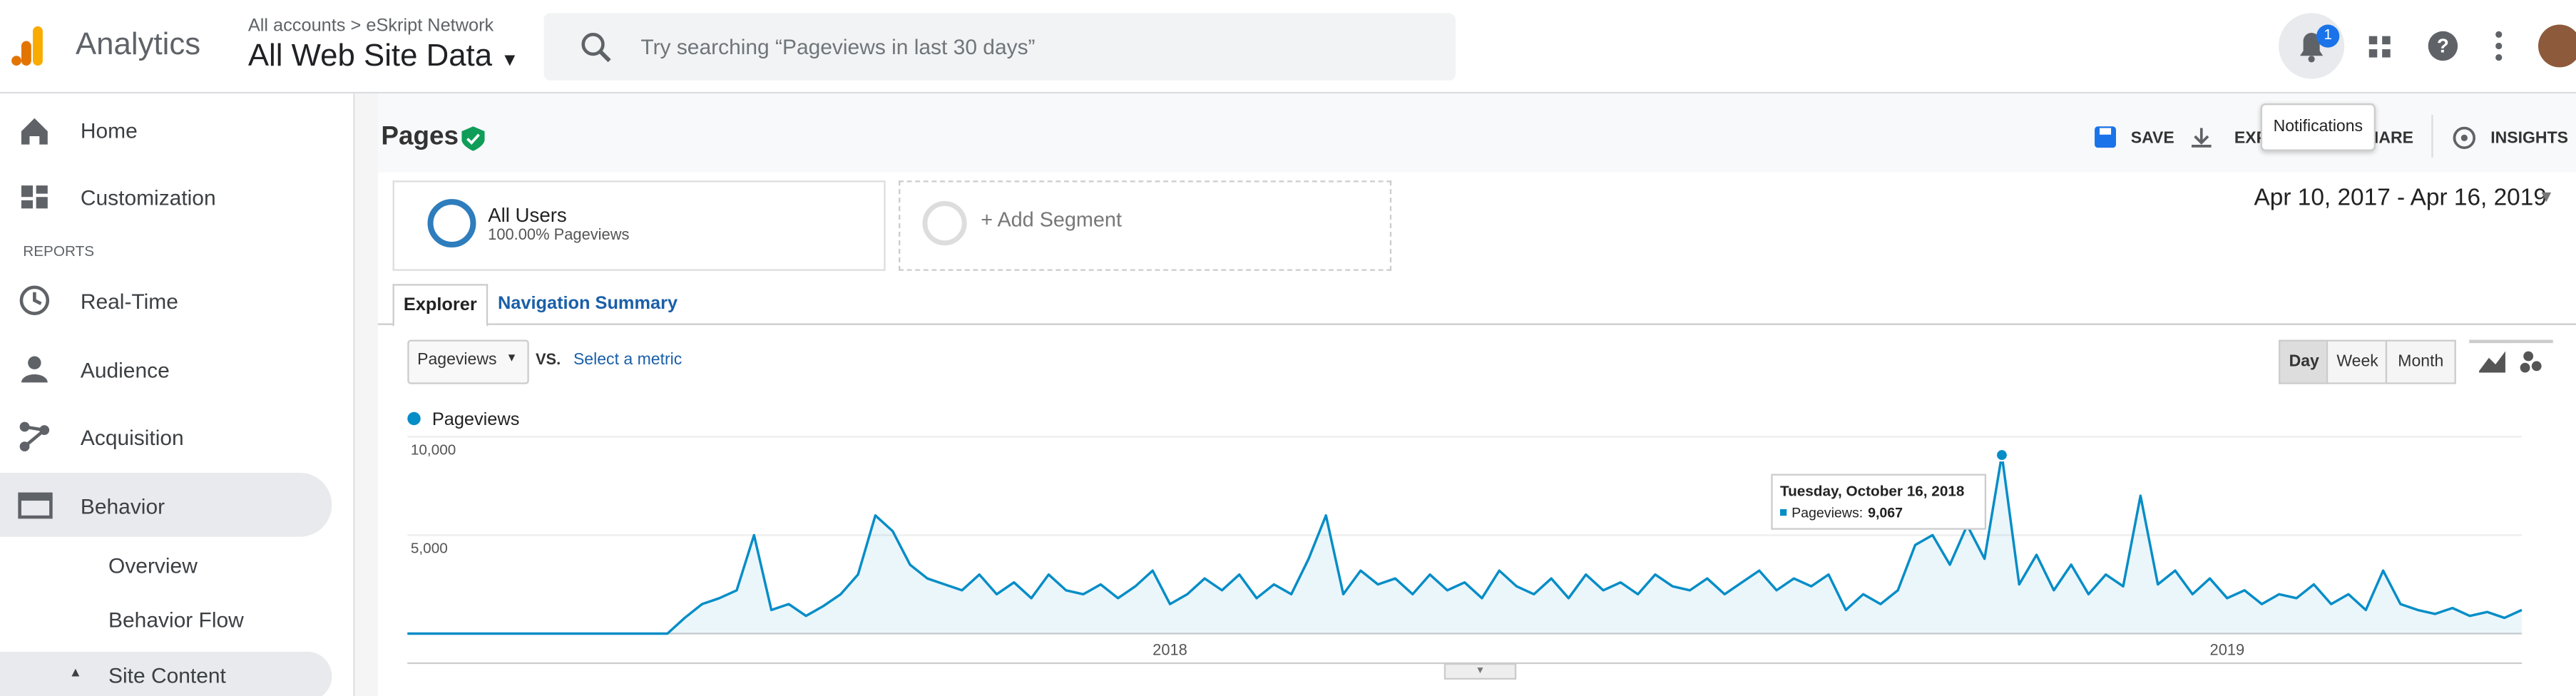 This screenshot has width=2576, height=696. I want to click on header-icons: ?, so click(2427, 46).